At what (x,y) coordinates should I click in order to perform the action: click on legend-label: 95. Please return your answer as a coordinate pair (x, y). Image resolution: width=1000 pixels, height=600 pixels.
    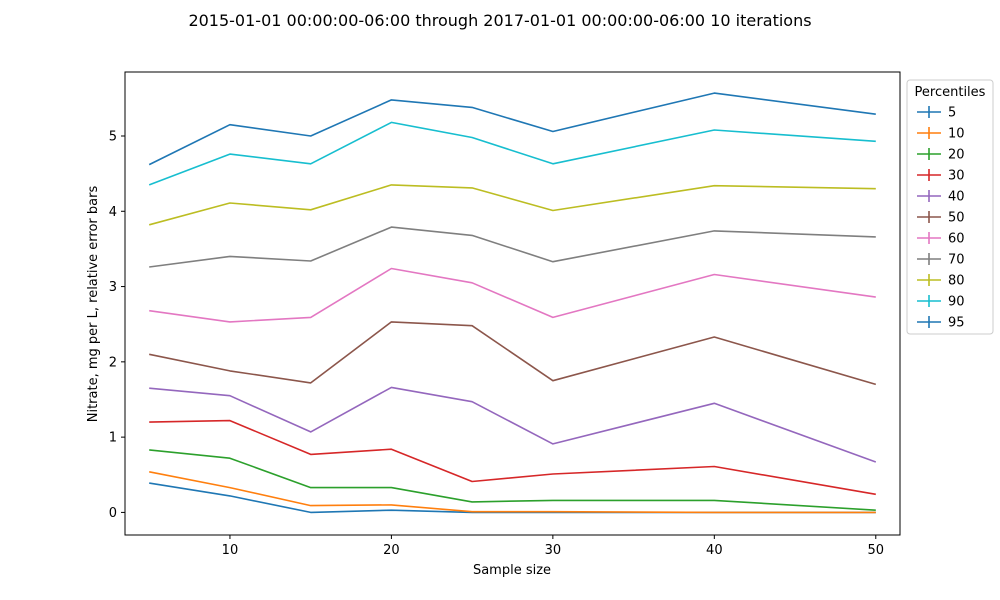
    Looking at the image, I should click on (956, 323).